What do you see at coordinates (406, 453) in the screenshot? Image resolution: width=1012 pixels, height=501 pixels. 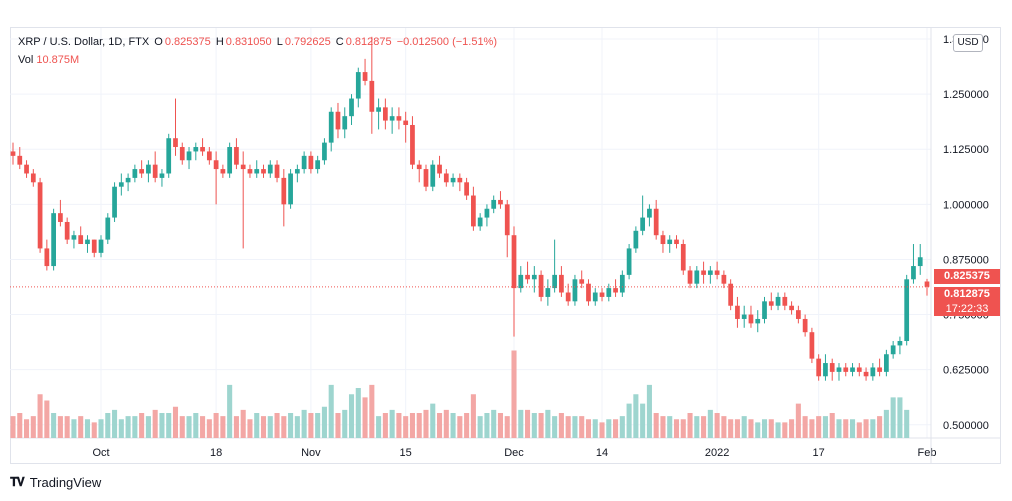 I see `x-tick-label: 15` at bounding box center [406, 453].